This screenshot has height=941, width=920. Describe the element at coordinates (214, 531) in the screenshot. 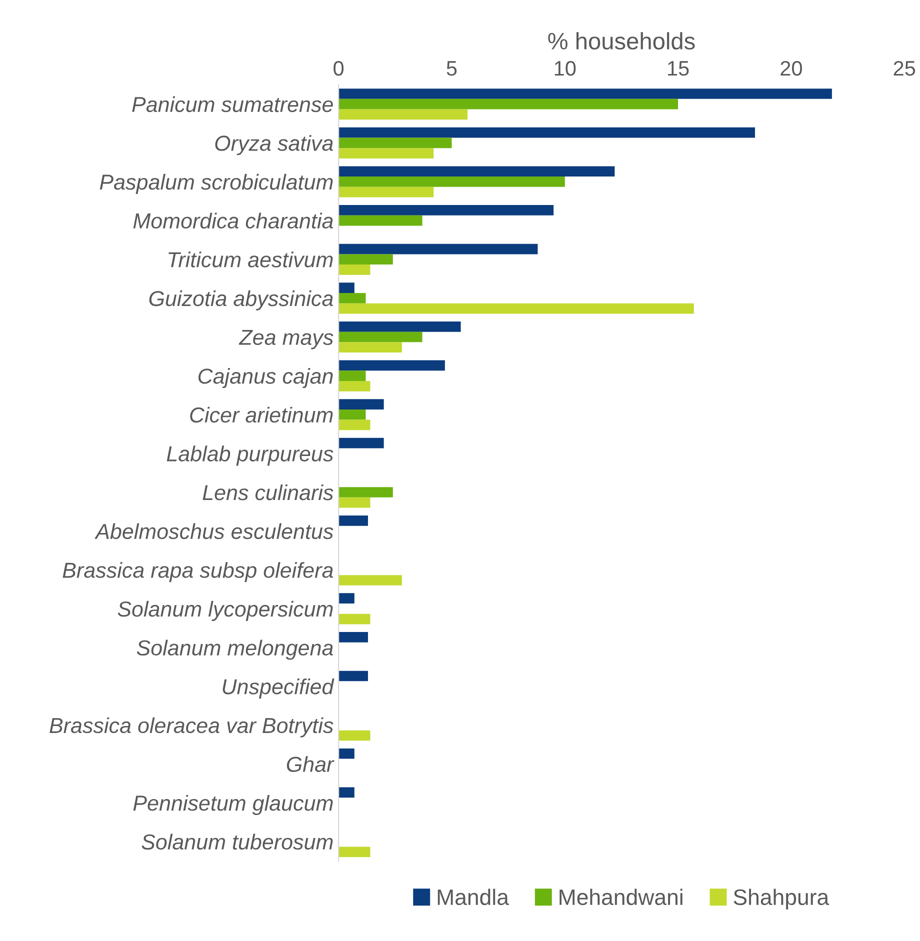

I see `y-tick-label: Abelmoschus esculentus` at that location.